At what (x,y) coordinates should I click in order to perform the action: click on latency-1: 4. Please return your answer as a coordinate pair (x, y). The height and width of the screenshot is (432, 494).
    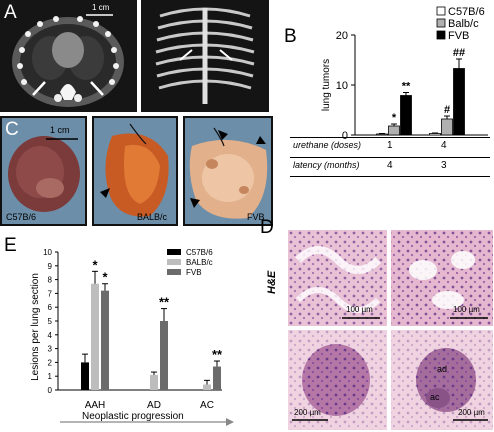
    Looking at the image, I should click on (390, 165).